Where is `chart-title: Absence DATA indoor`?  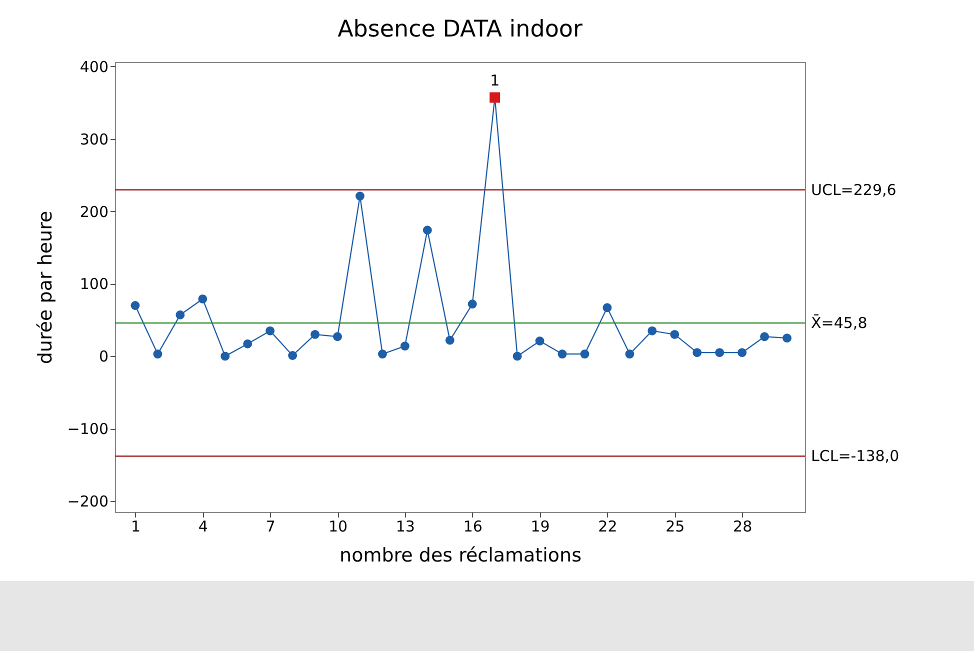
chart-title: Absence DATA indoor is located at coordinates (460, 29).